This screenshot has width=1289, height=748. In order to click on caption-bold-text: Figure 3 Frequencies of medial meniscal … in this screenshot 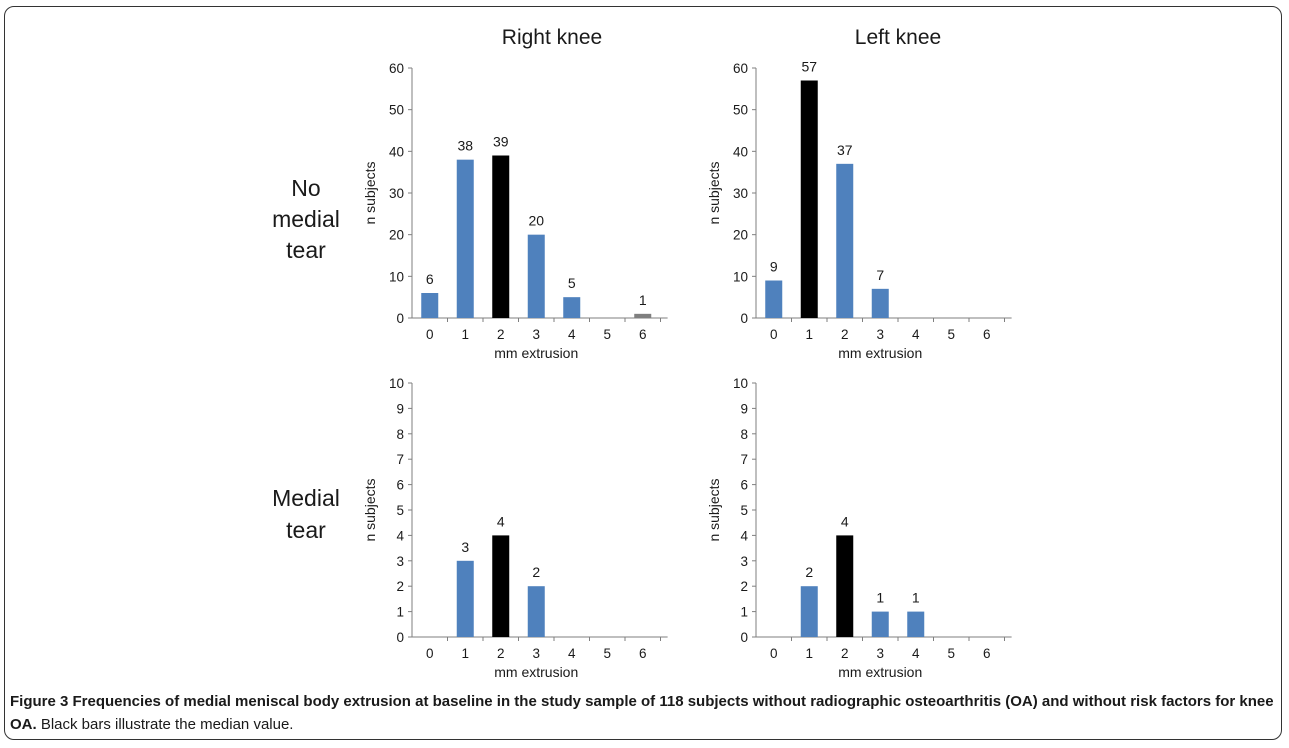, I will do `click(642, 713)`.